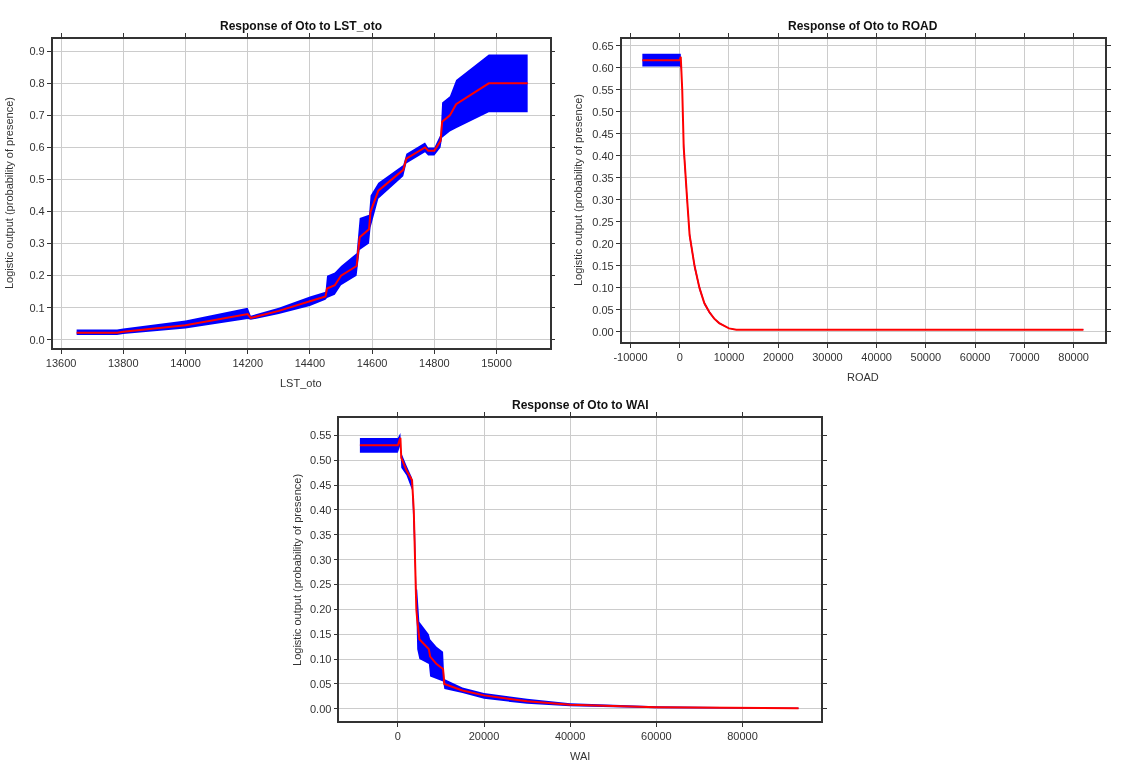  Describe the element at coordinates (247, 363) in the screenshot. I see `x-tick-label: 14200` at that location.